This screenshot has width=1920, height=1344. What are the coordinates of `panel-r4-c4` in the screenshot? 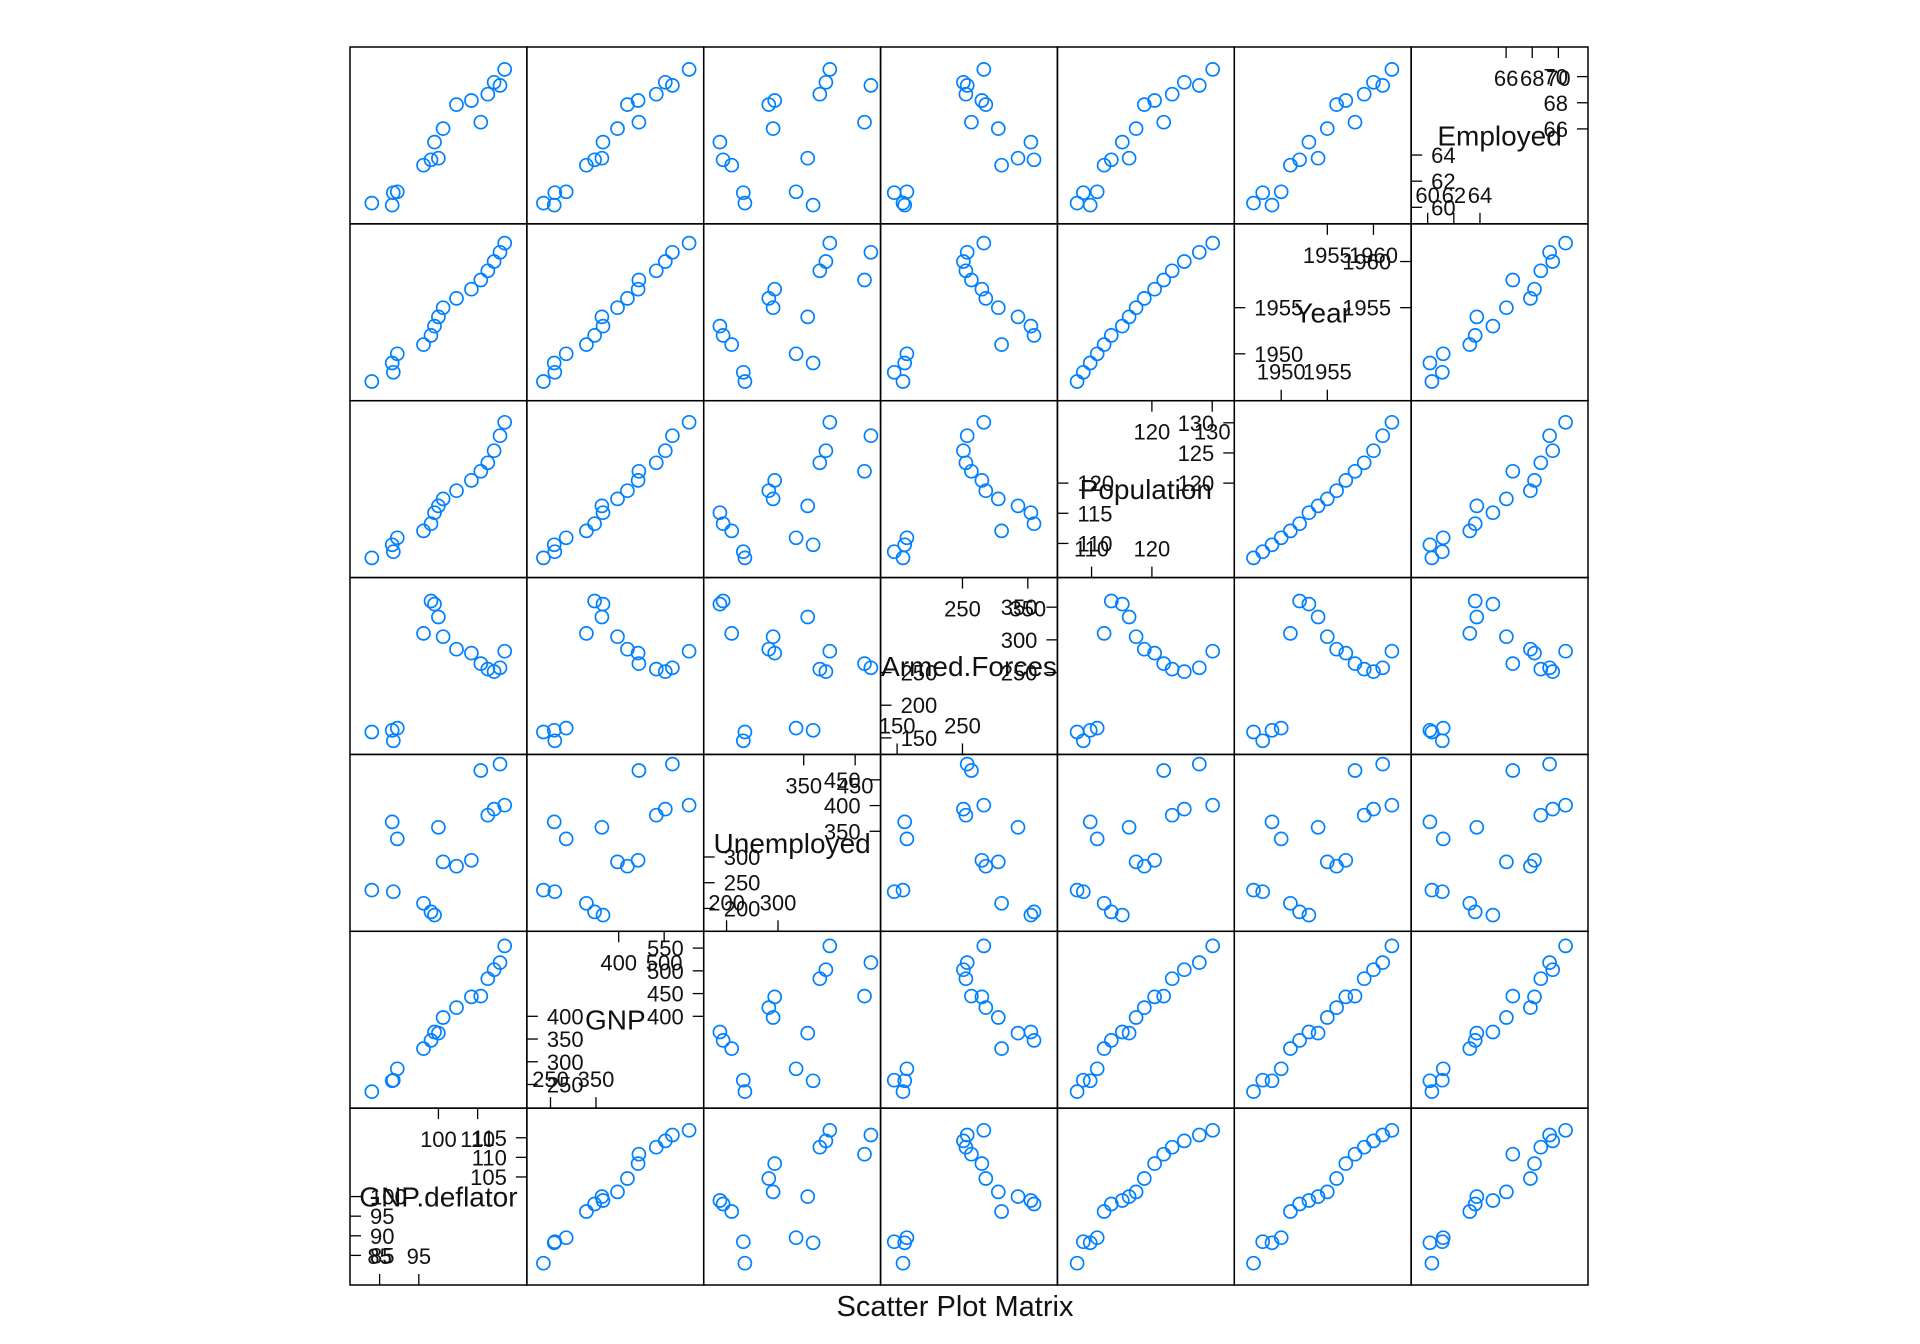 It's located at (1146, 843).